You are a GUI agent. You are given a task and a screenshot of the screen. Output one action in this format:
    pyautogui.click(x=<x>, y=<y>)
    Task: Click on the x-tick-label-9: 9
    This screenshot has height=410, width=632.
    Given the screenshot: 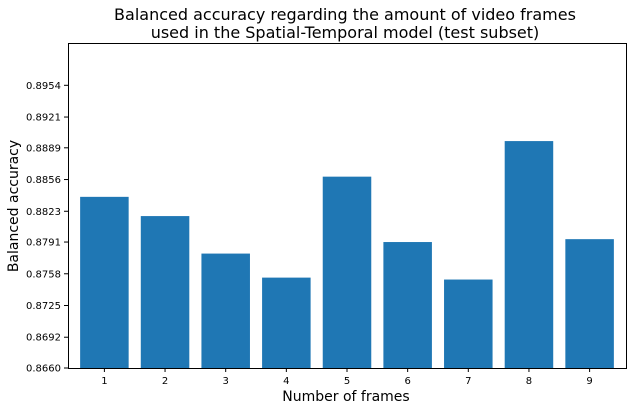 What is the action you would take?
    pyautogui.click(x=589, y=381)
    